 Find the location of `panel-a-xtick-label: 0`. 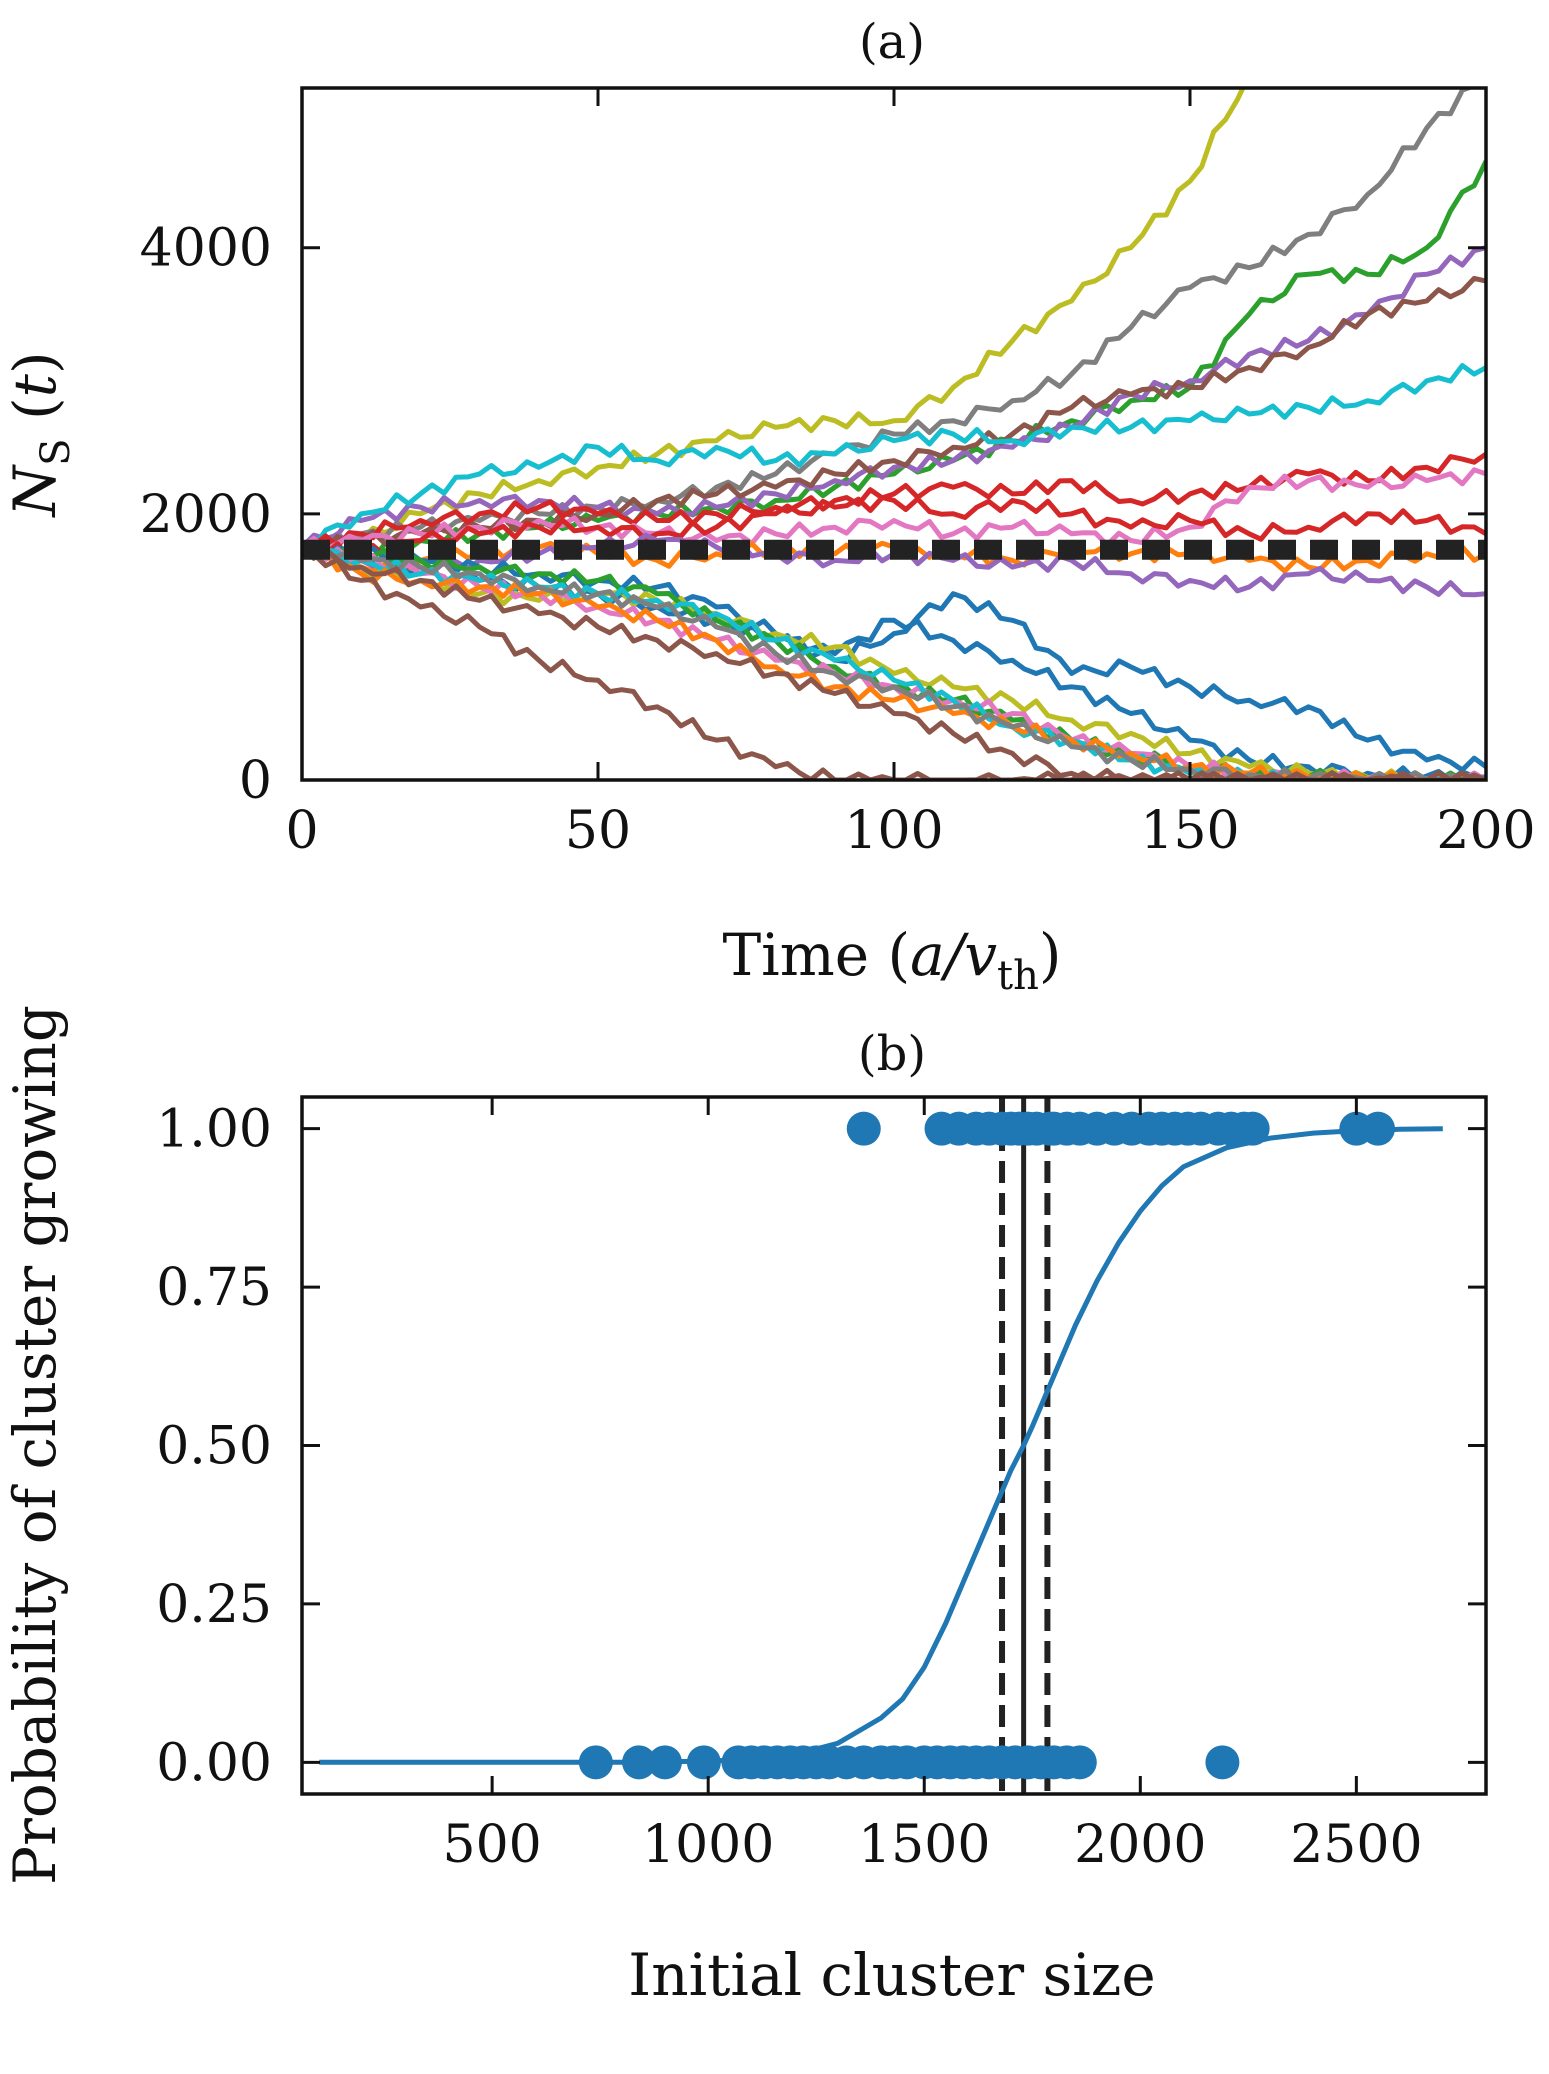

panel-a-xtick-label: 0 is located at coordinates (301, 831).